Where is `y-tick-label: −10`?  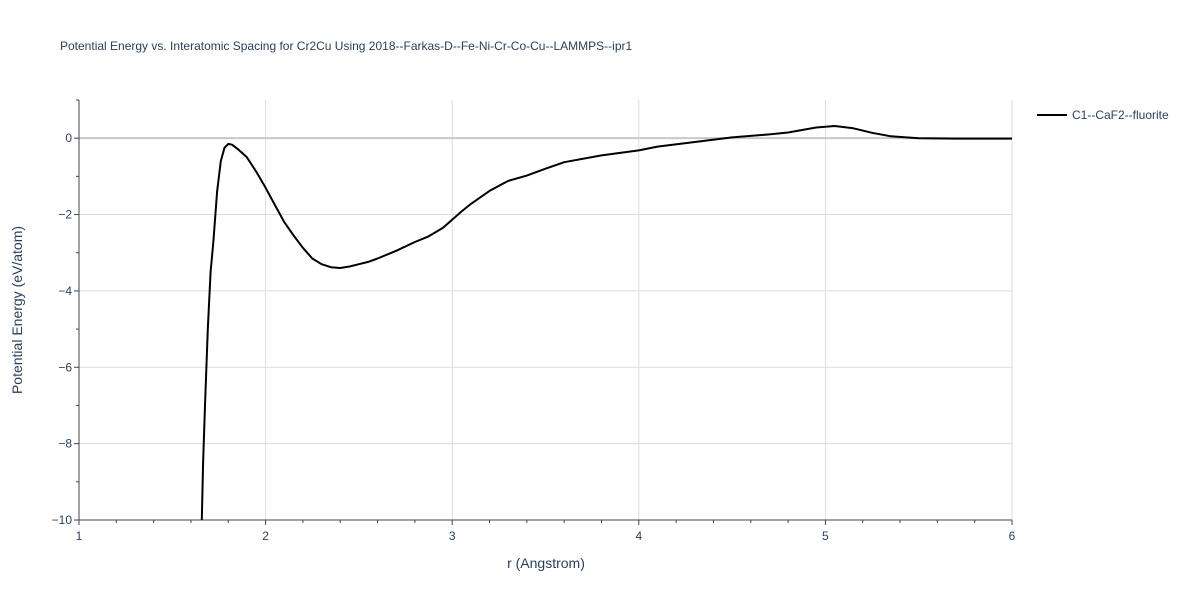 y-tick-label: −10 is located at coordinates (62, 520).